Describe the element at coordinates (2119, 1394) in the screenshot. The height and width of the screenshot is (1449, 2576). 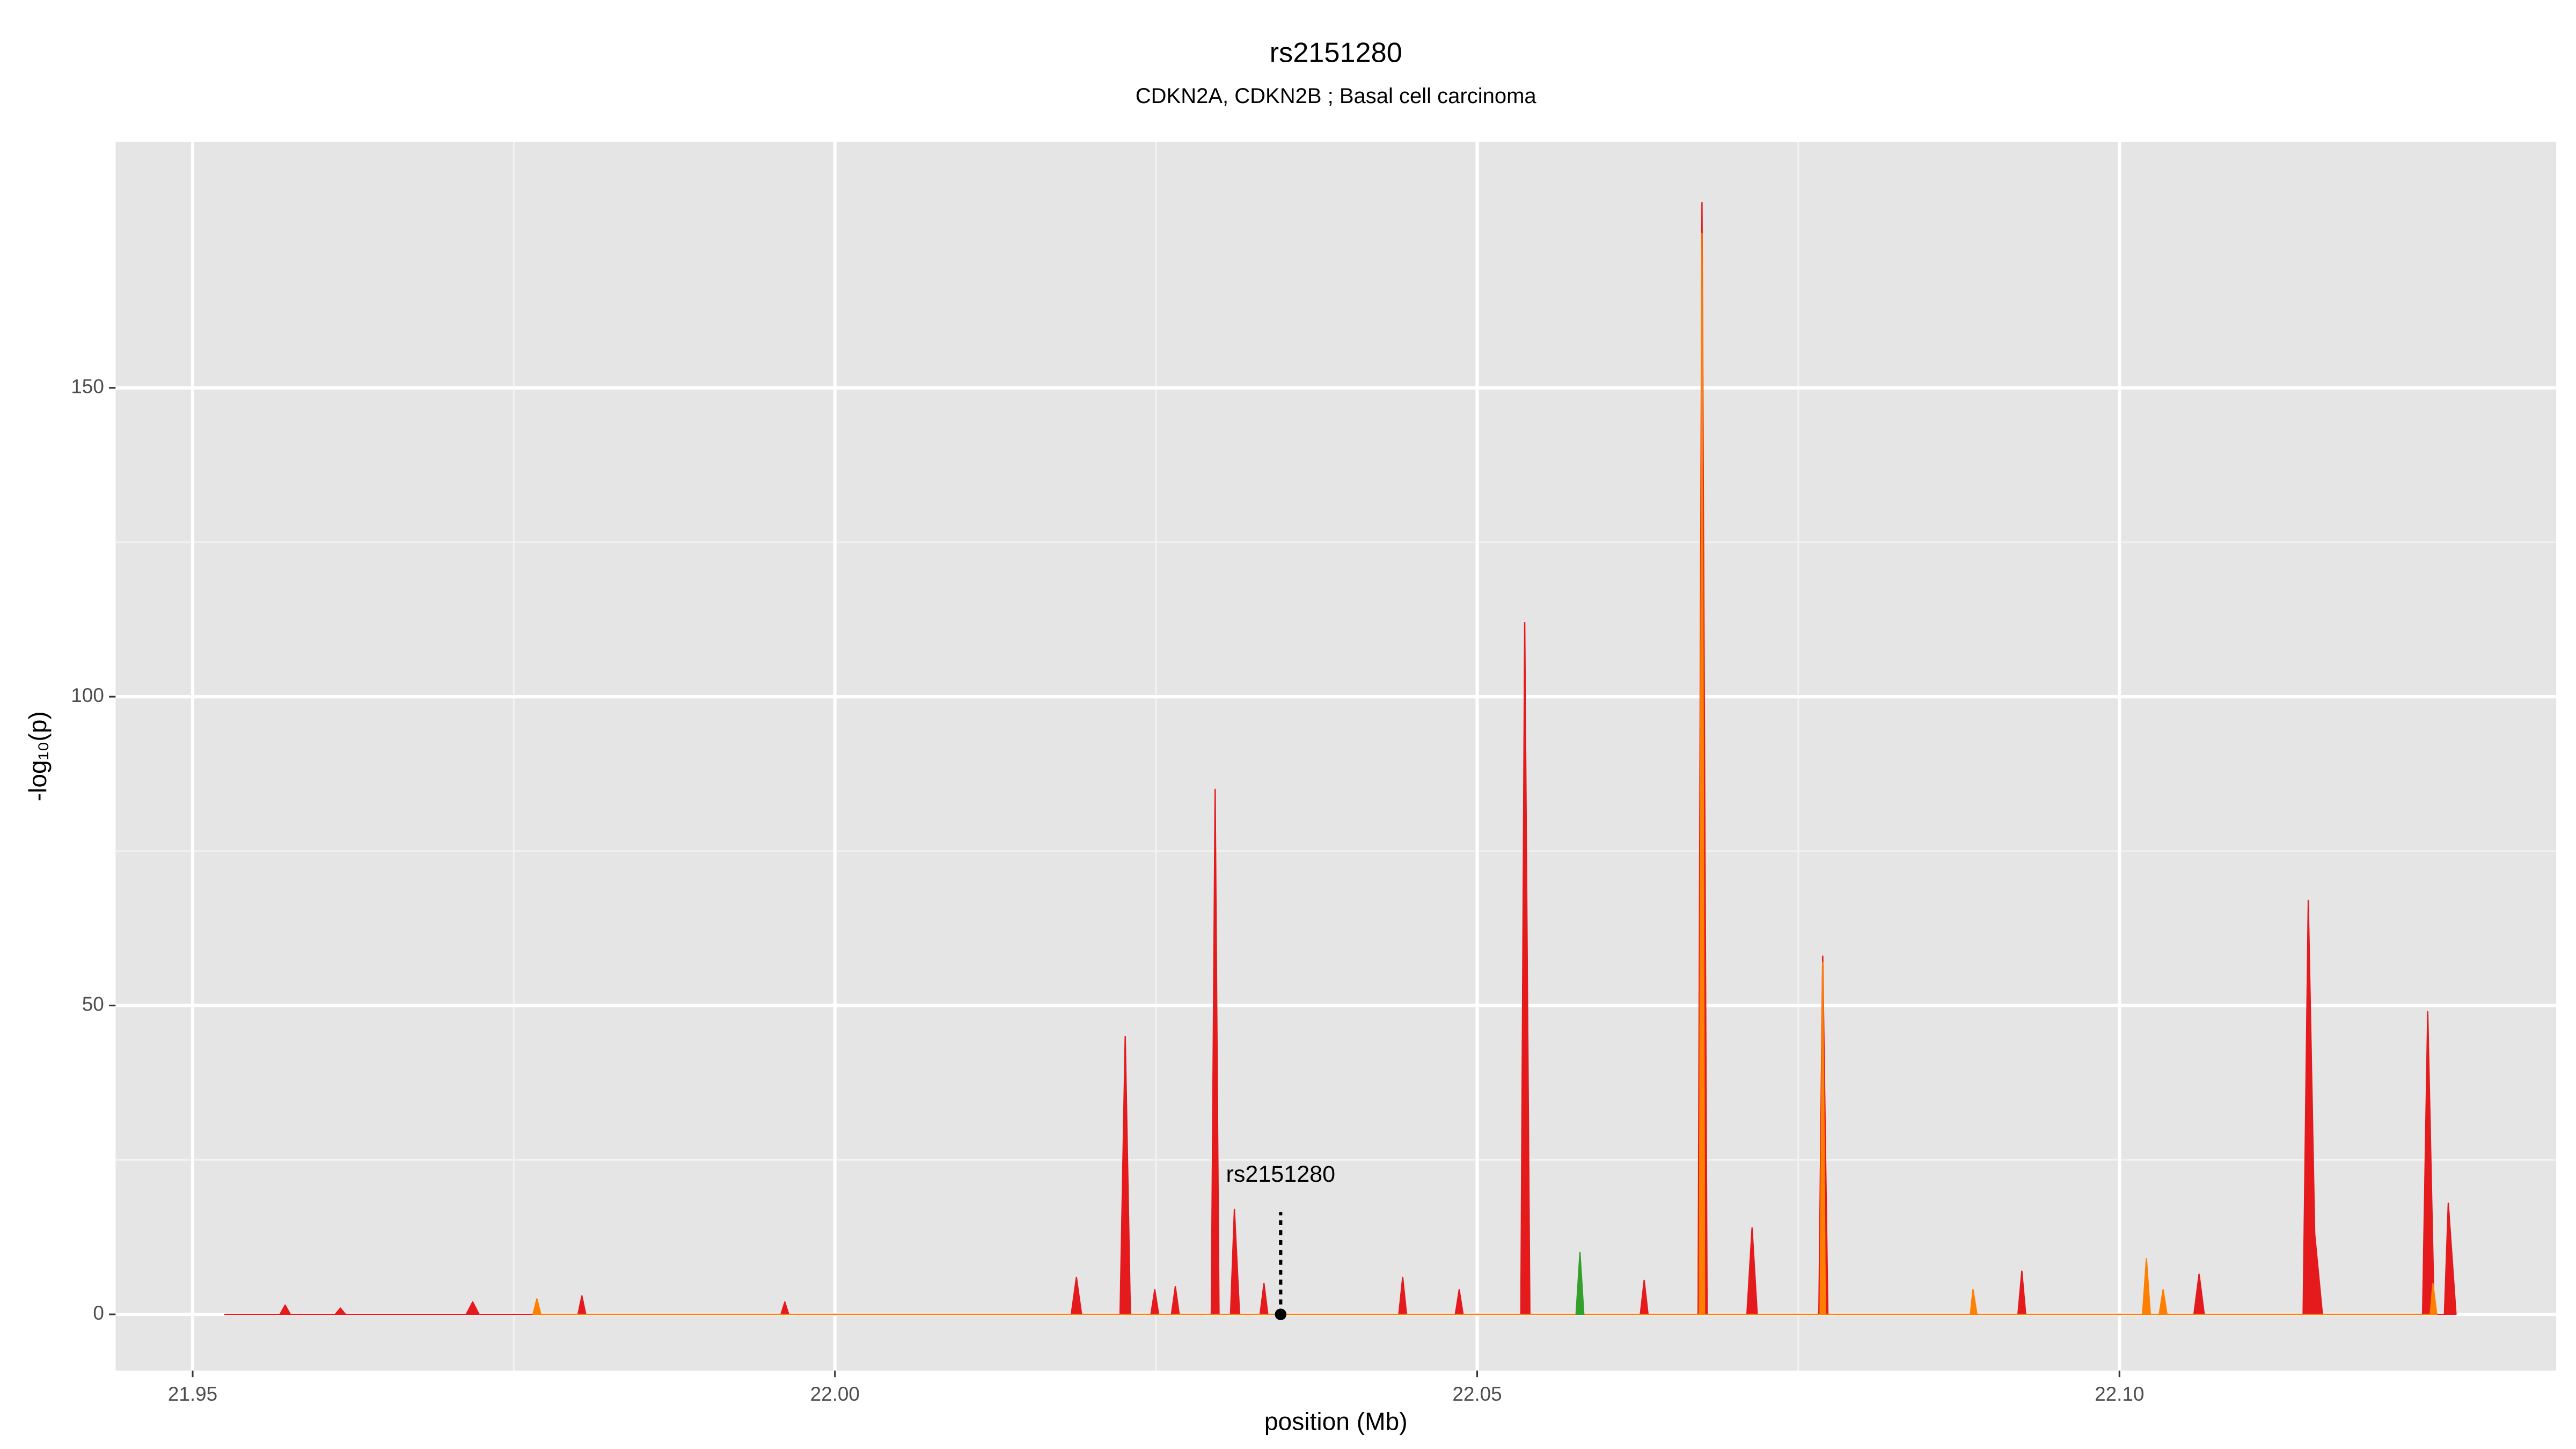
I see `x-tick-label: 22.10` at that location.